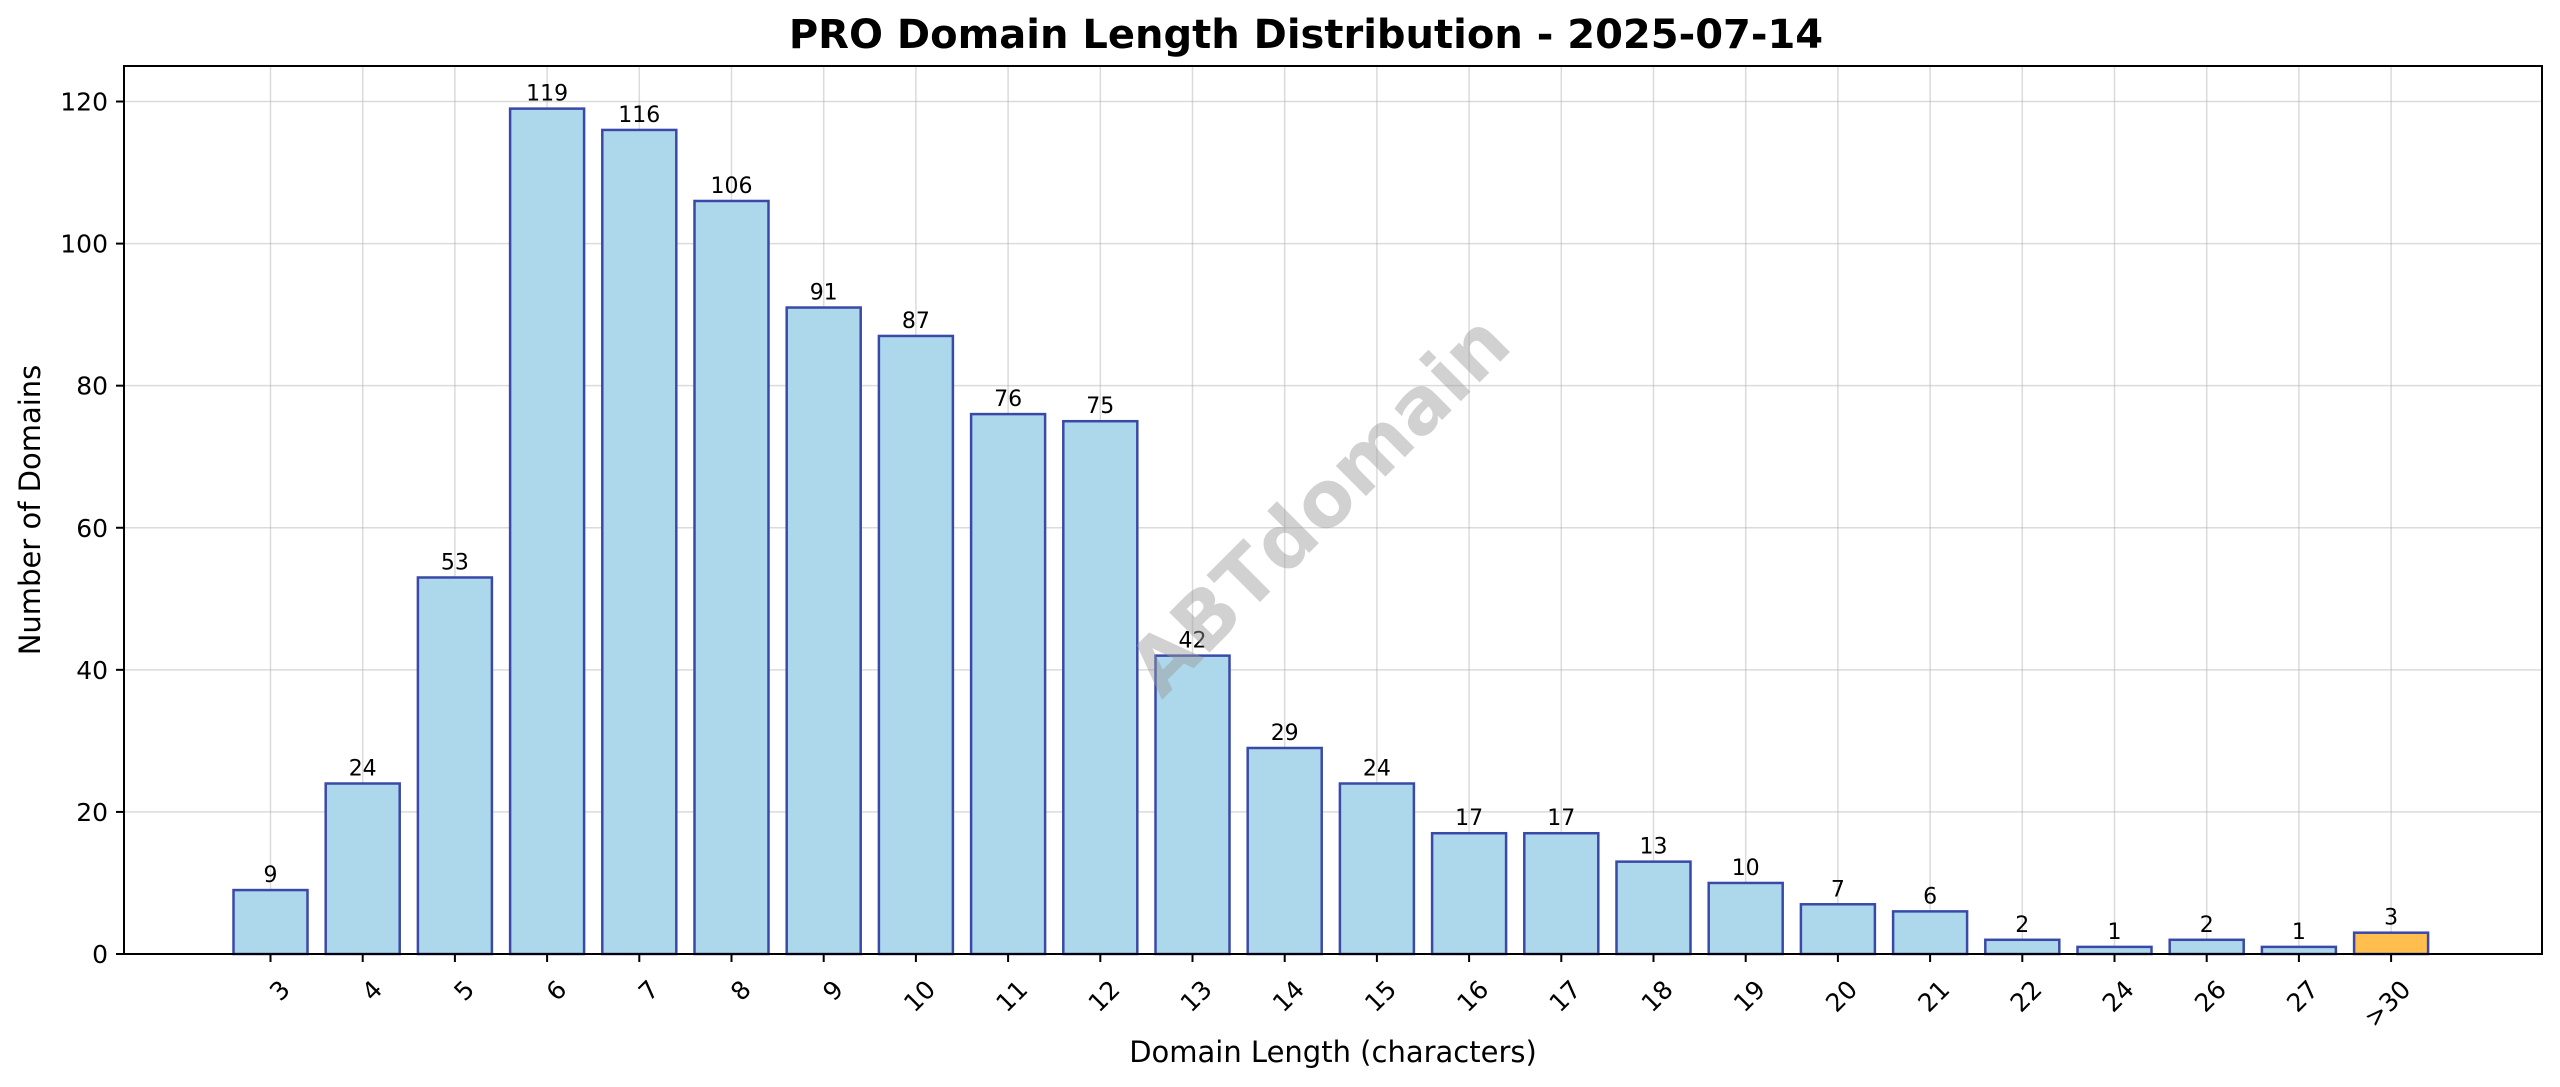 This screenshot has height=1087, width=2560. Describe the element at coordinates (1288, 996) in the screenshot. I see `x-tick-label: 14` at that location.